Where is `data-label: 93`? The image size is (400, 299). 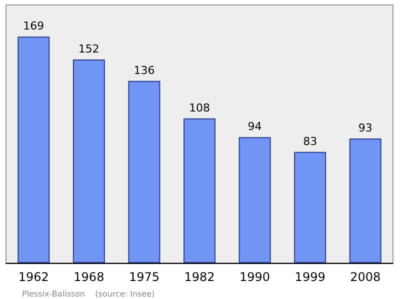 data-label: 93 is located at coordinates (365, 127).